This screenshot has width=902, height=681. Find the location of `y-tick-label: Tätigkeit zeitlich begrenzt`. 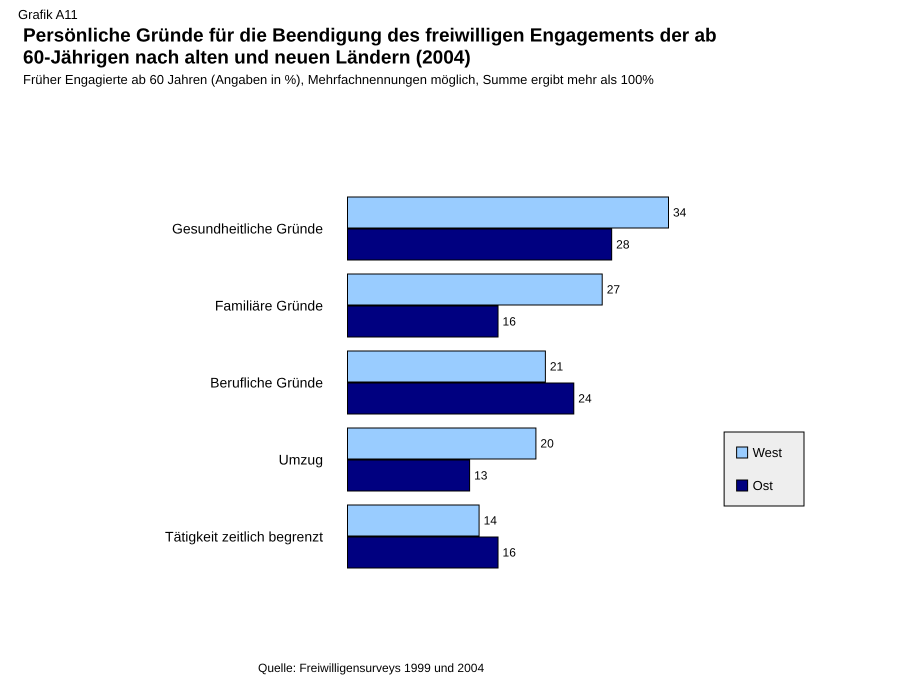

y-tick-label: Tätigkeit zeitlich begrenzt is located at coordinates (244, 536).